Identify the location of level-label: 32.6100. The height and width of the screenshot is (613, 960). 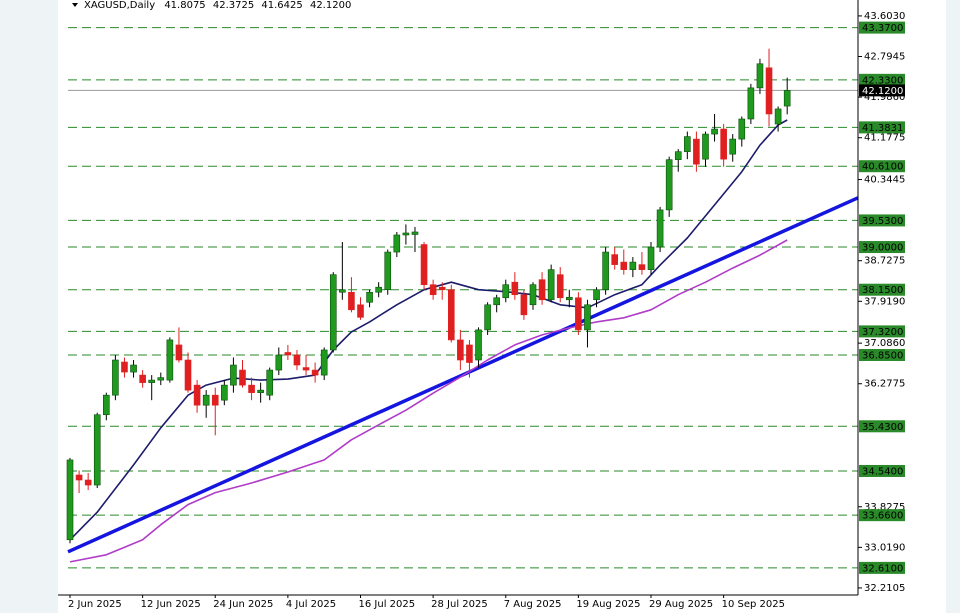
(882, 568).